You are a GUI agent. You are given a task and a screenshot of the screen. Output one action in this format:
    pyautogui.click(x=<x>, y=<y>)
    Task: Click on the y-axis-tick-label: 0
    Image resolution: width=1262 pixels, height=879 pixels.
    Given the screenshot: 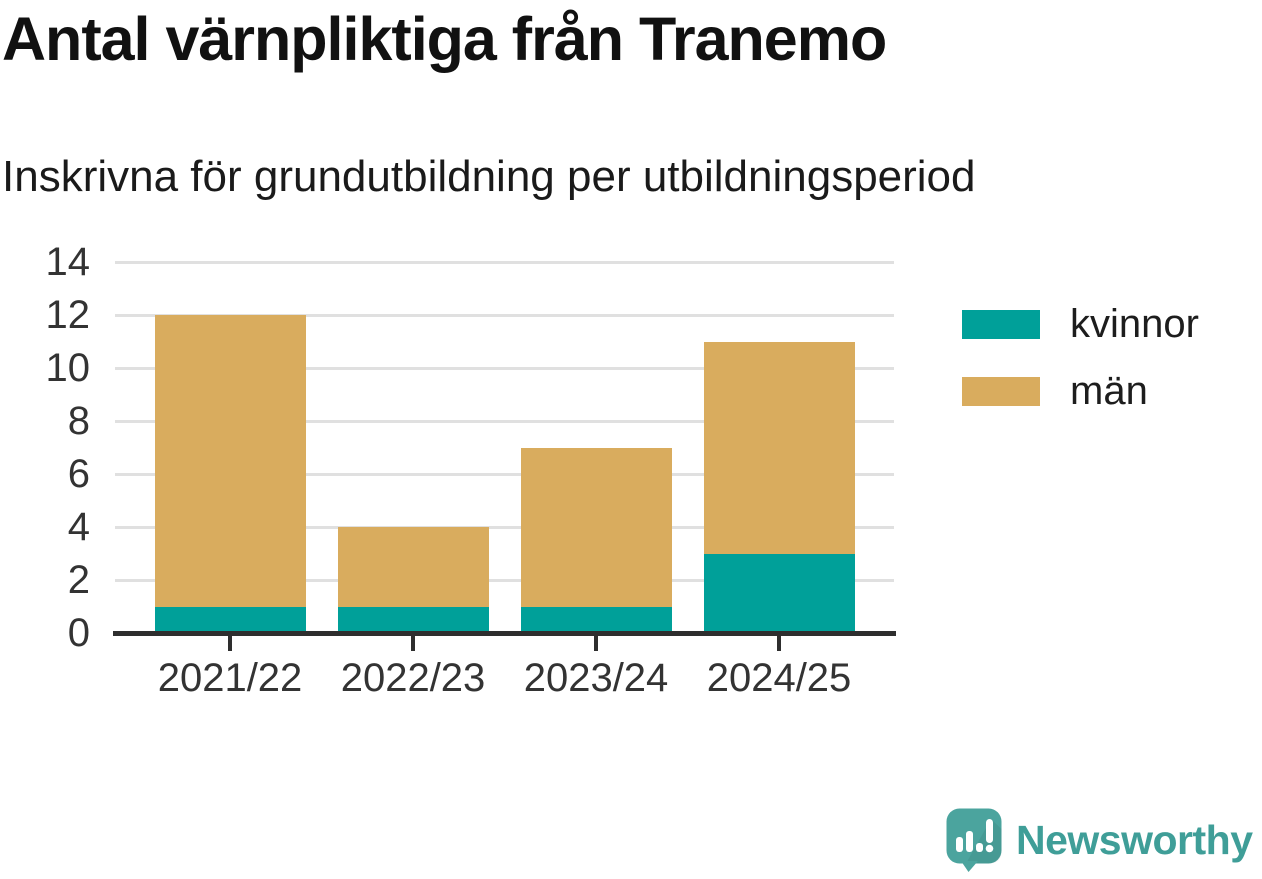 What is the action you would take?
    pyautogui.click(x=78, y=633)
    